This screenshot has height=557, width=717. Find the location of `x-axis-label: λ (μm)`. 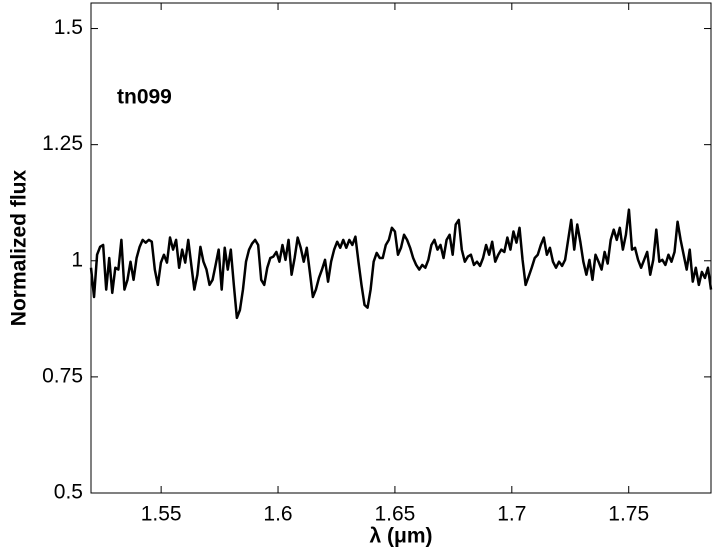

x-axis-label: λ (μm) is located at coordinates (400, 536).